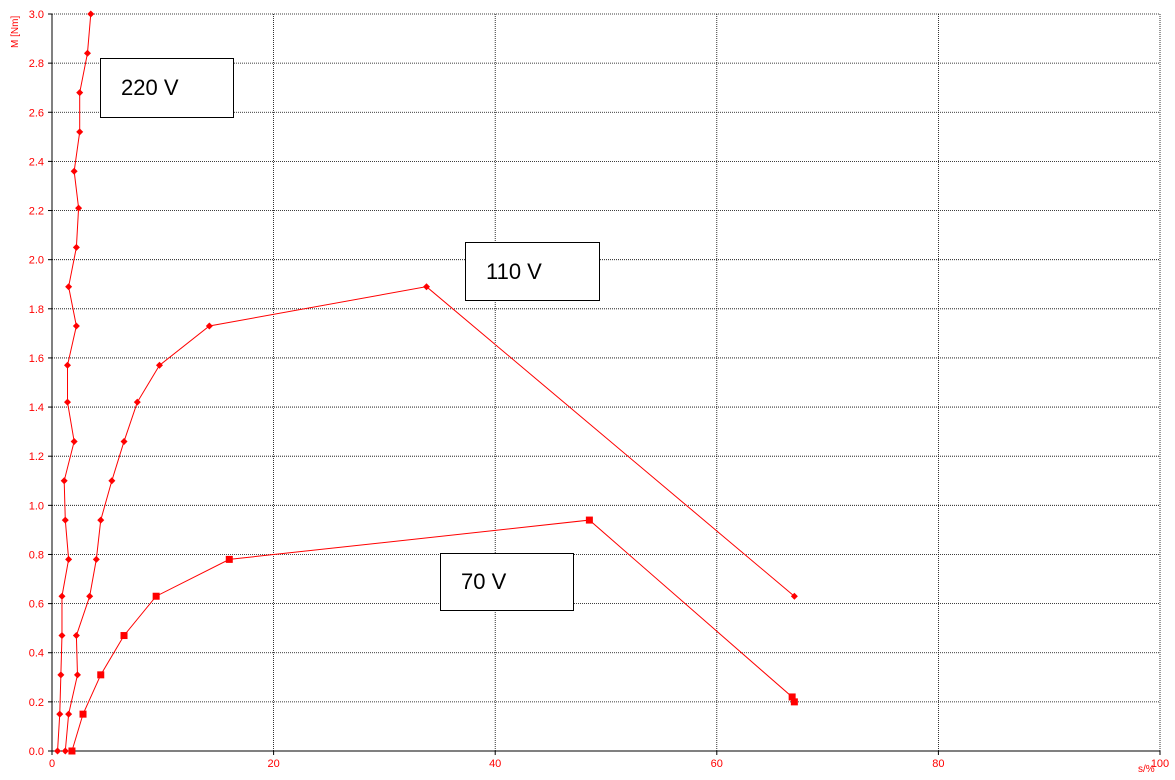 This screenshot has height=780, width=1175. I want to click on y-tick-label: 0.8, so click(36, 555).